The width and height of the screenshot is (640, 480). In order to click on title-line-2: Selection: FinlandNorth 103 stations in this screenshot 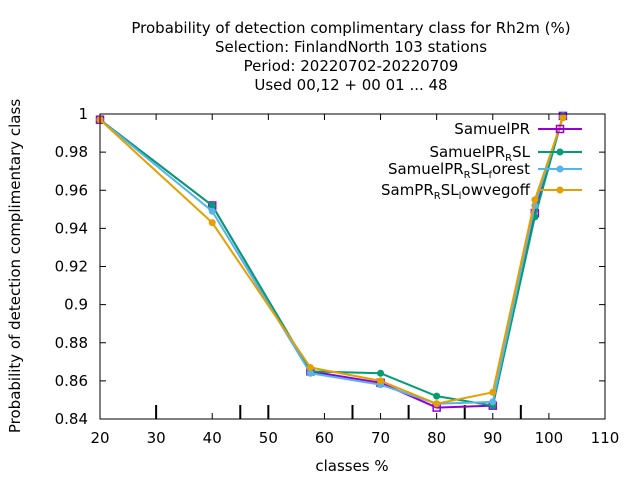, I will do `click(351, 47)`.